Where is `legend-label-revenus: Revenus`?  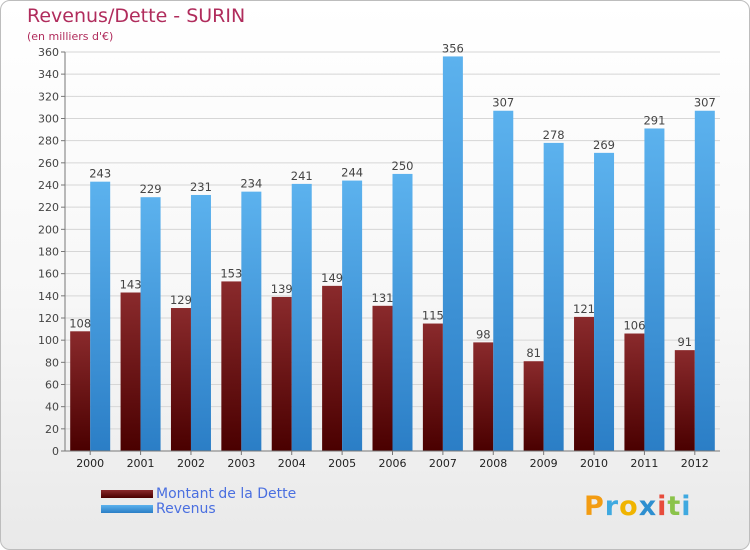
legend-label-revenus: Revenus is located at coordinates (186, 509).